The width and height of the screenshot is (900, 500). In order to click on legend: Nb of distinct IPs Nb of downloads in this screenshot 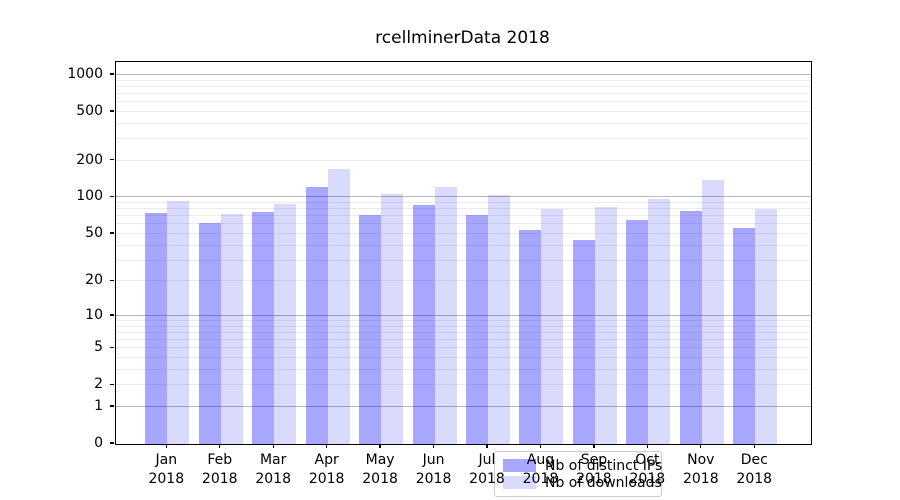, I will do `click(578, 474)`.